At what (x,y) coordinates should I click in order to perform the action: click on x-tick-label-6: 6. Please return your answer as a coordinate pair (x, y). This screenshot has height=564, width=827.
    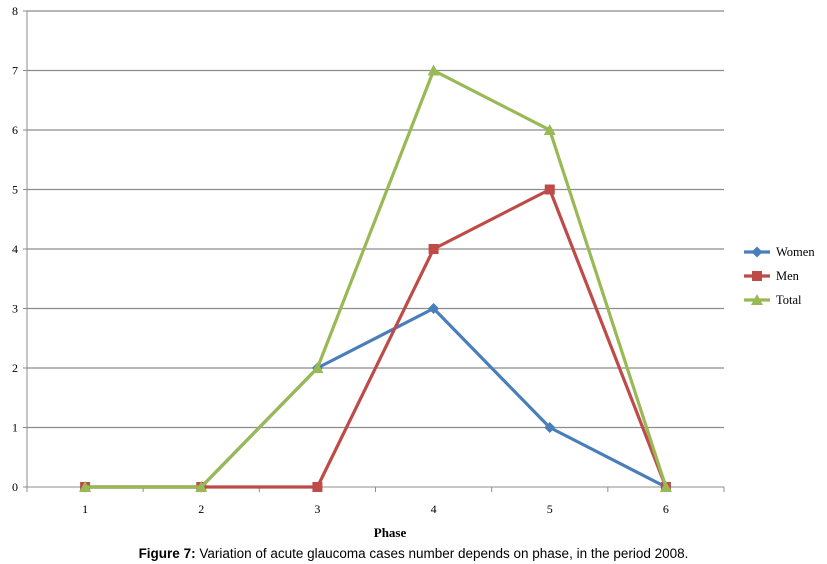
    Looking at the image, I should click on (666, 509).